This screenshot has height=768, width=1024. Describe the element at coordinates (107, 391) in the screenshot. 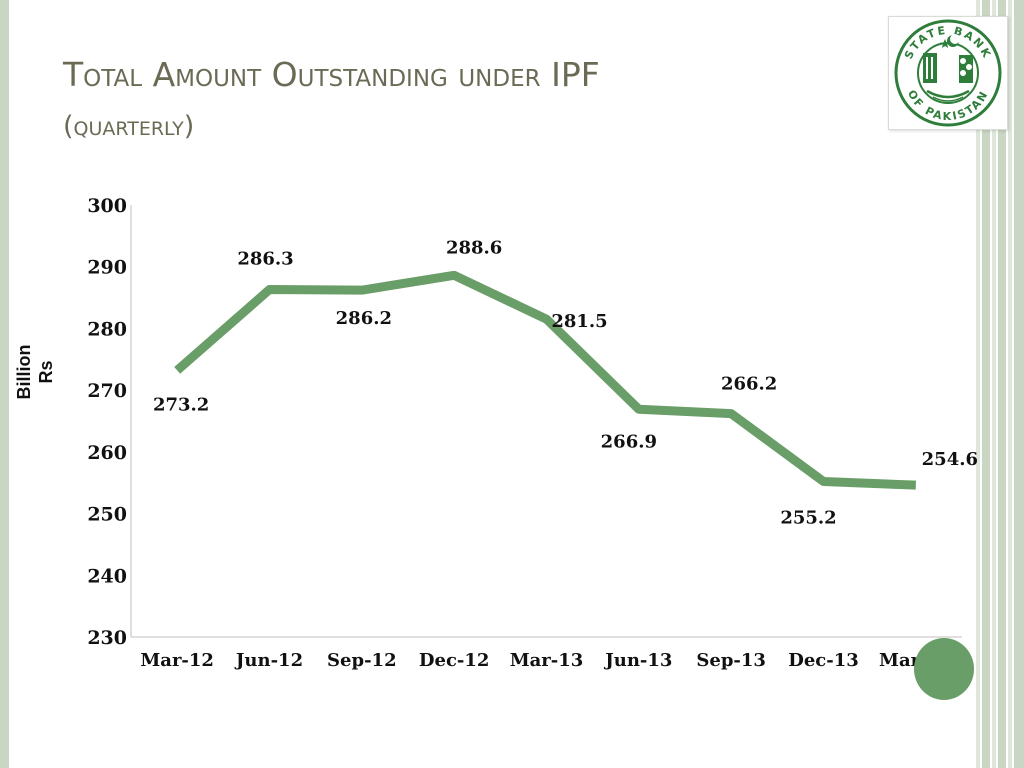

I see `y-tick-label: 270` at that location.